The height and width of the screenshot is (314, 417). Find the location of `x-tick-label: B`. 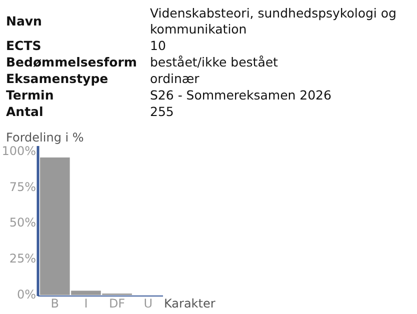

x-tick-label: B is located at coordinates (55, 303).